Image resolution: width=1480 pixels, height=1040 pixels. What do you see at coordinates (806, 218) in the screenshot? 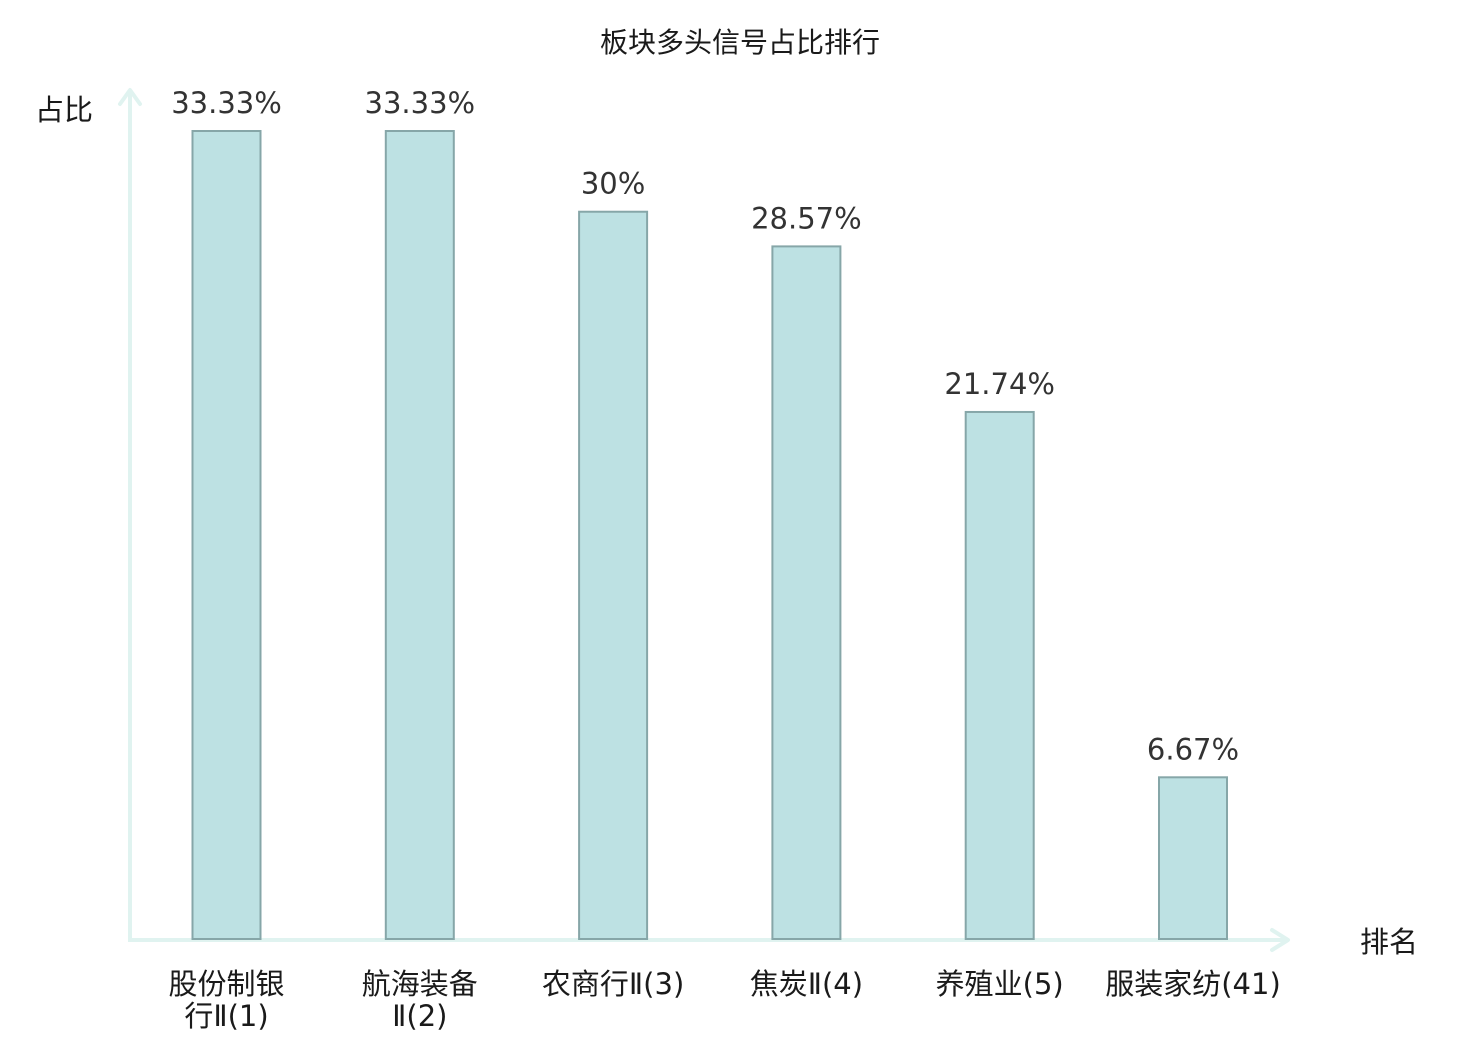
I see `bar-value-label: 28.57%` at bounding box center [806, 218].